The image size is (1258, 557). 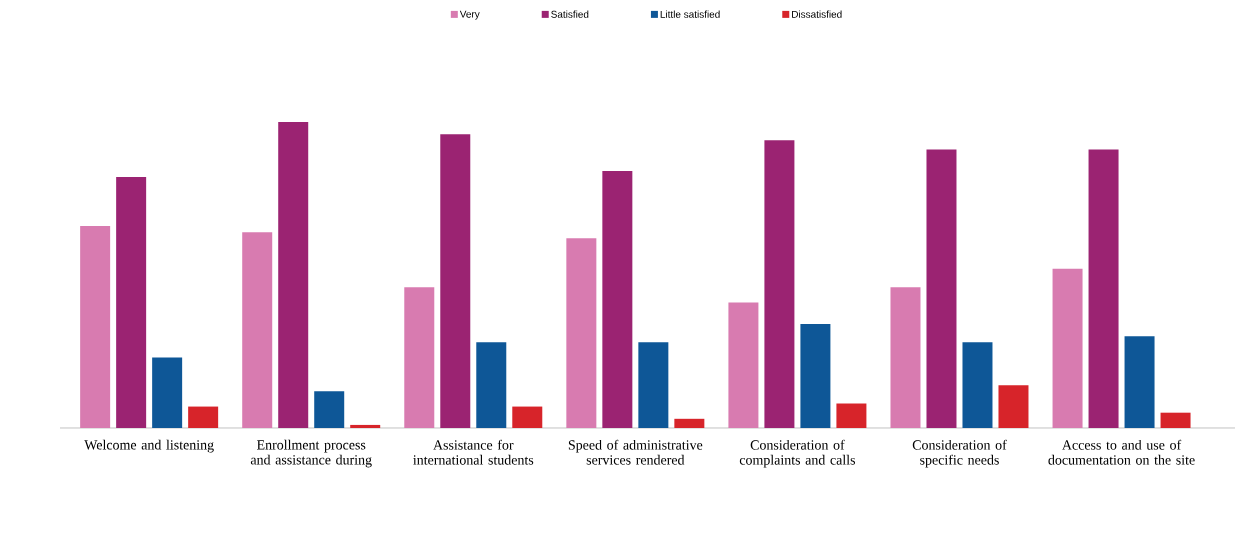 What do you see at coordinates (149, 446) in the screenshot?
I see `x-tick-label: Welcome and listening` at bounding box center [149, 446].